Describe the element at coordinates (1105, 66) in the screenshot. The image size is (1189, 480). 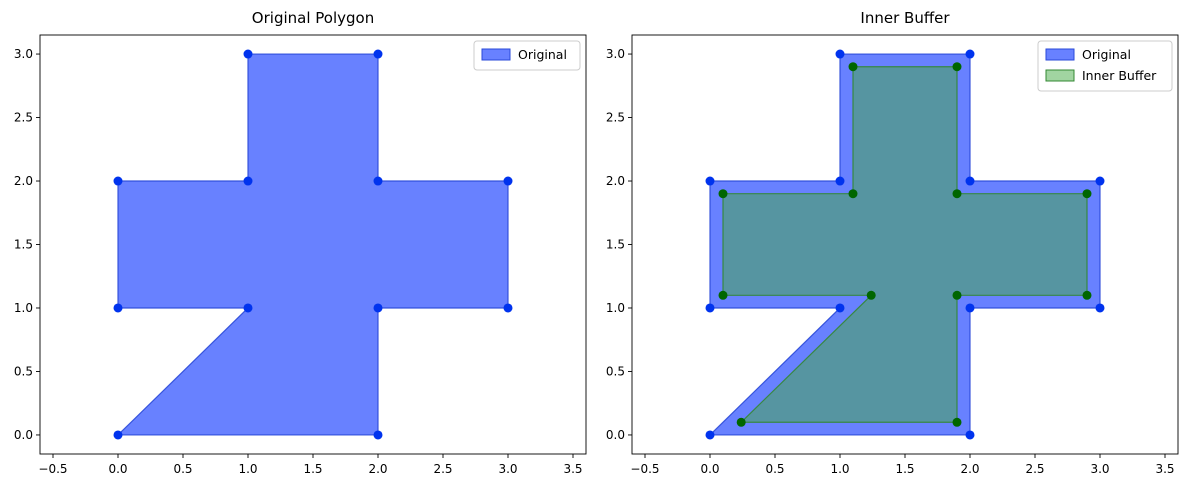
I see `legend: Original Inner Buffer` at that location.